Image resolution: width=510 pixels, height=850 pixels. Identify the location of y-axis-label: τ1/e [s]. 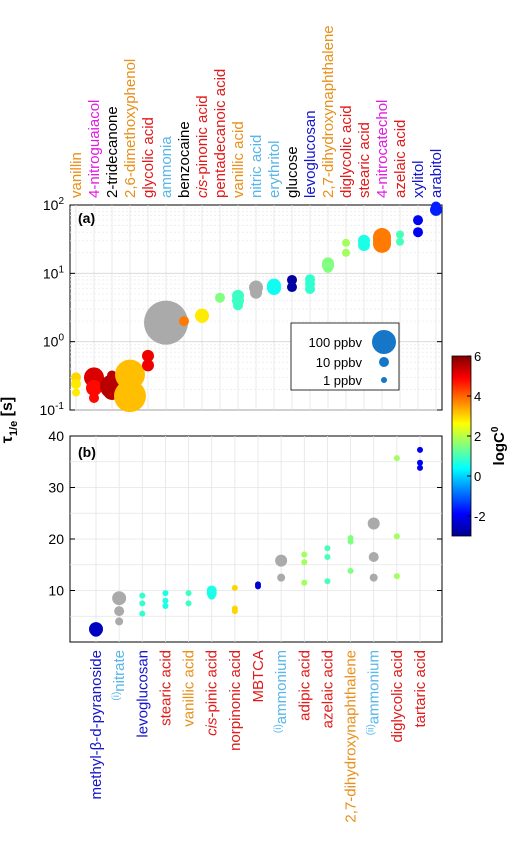
(10, 420).